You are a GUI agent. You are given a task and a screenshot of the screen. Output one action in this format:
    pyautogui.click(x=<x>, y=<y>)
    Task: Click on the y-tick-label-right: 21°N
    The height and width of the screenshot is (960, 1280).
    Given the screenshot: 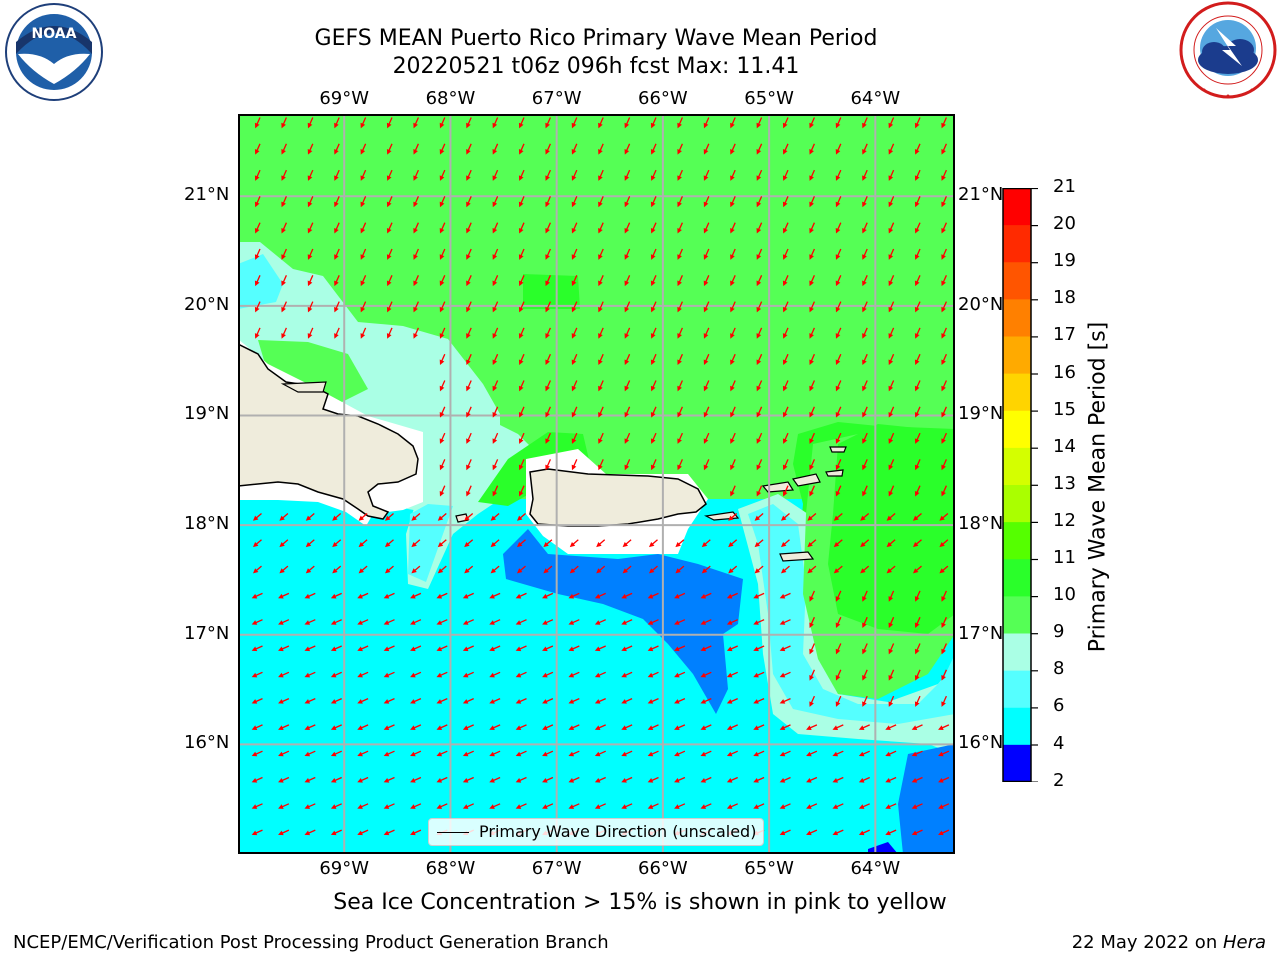 What is the action you would take?
    pyautogui.click(x=981, y=195)
    